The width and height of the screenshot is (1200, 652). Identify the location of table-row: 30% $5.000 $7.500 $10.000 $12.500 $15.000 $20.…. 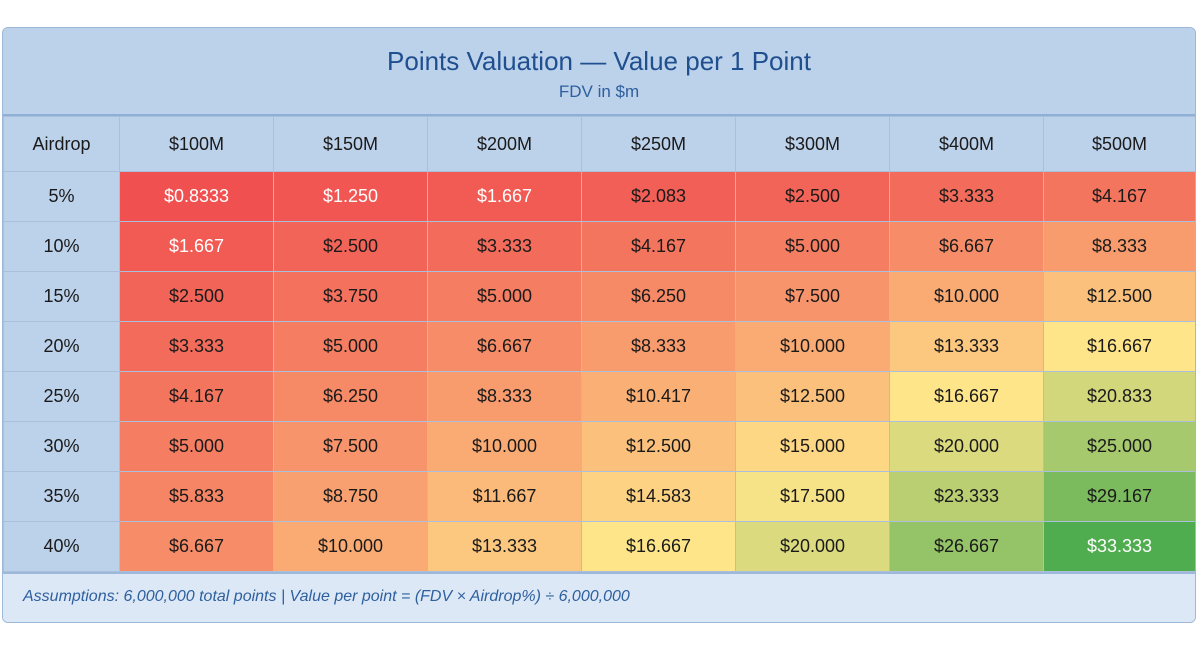
(599, 446).